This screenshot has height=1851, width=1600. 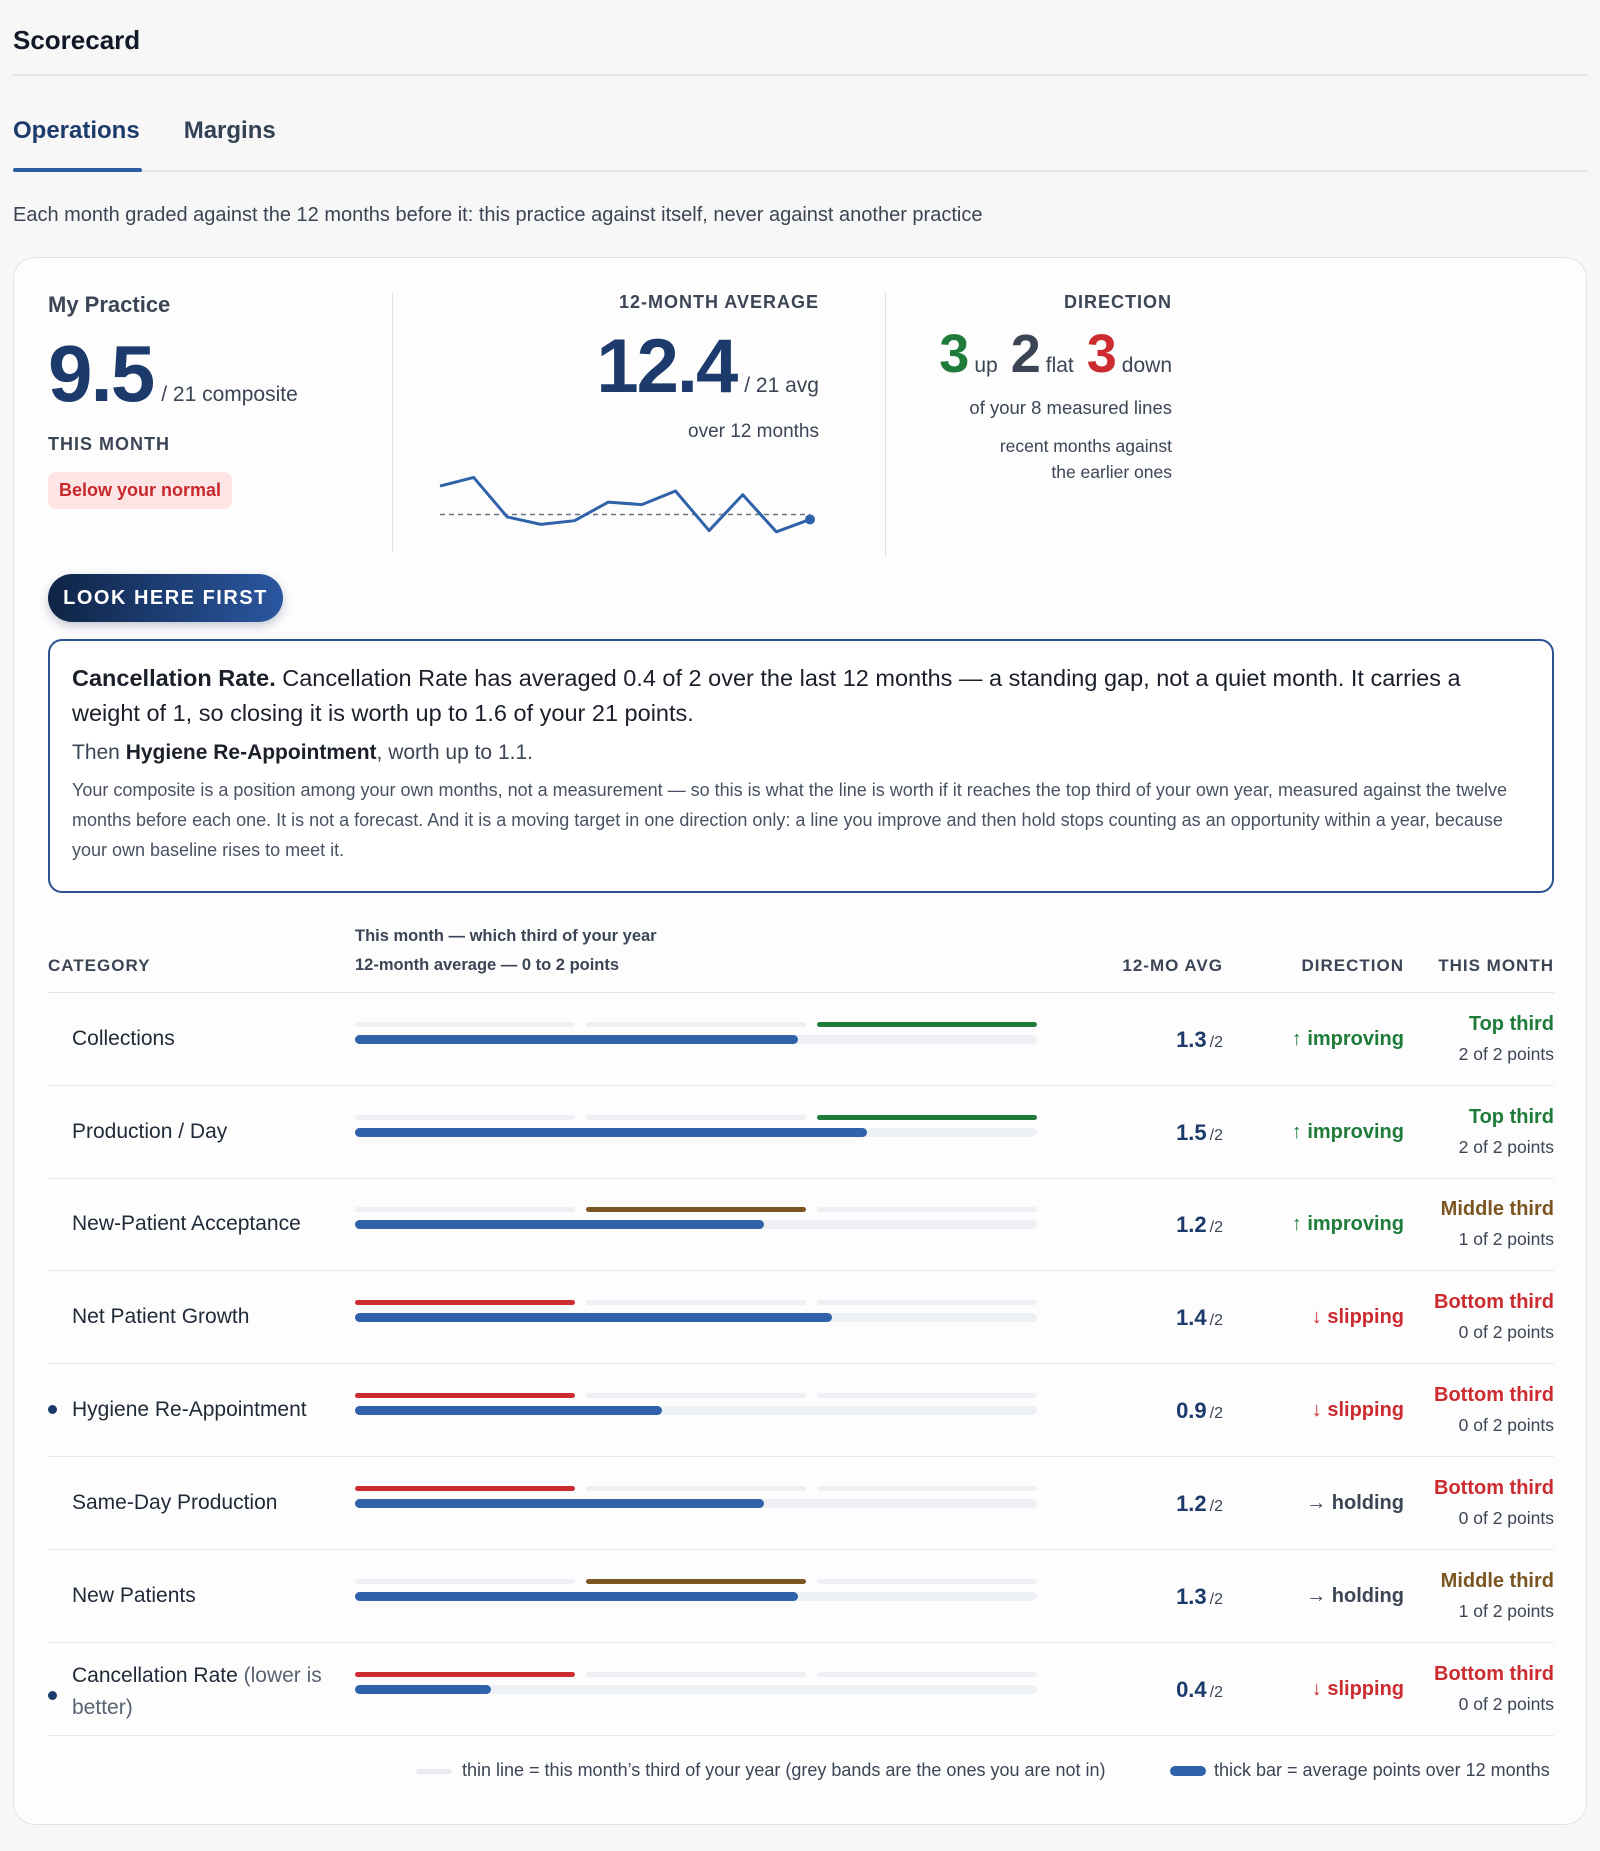 I want to click on average-number: 1.5, so click(x=1191, y=1132).